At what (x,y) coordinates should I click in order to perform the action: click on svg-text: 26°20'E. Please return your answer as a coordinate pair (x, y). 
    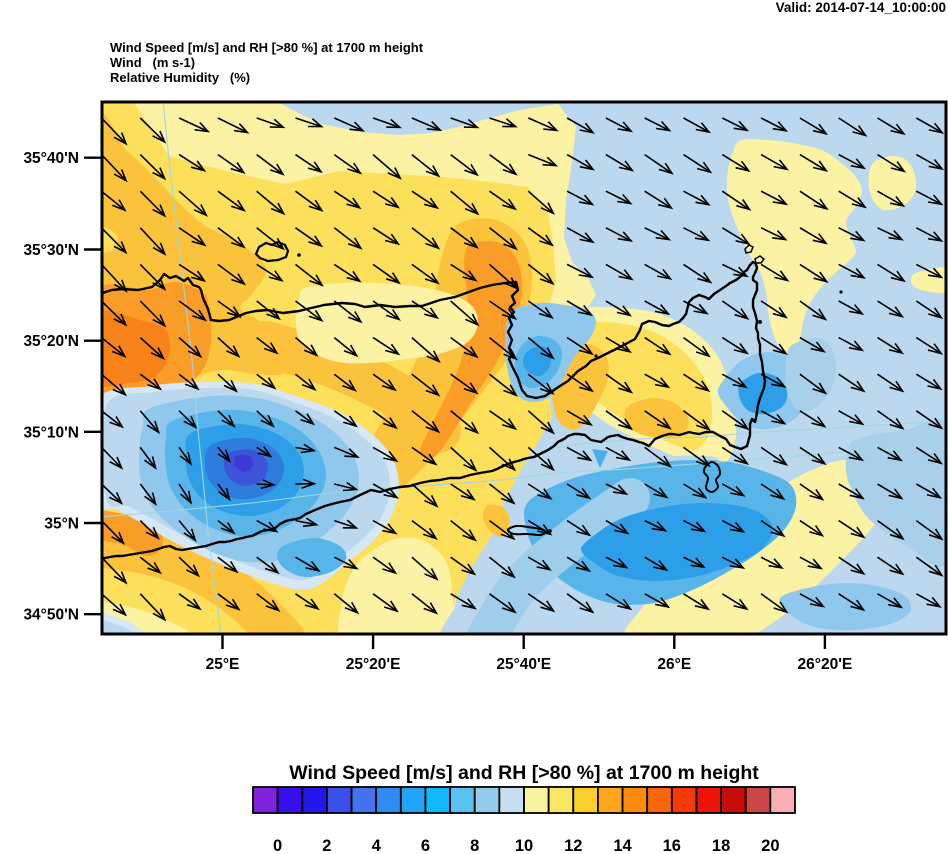
    Looking at the image, I should click on (825, 664).